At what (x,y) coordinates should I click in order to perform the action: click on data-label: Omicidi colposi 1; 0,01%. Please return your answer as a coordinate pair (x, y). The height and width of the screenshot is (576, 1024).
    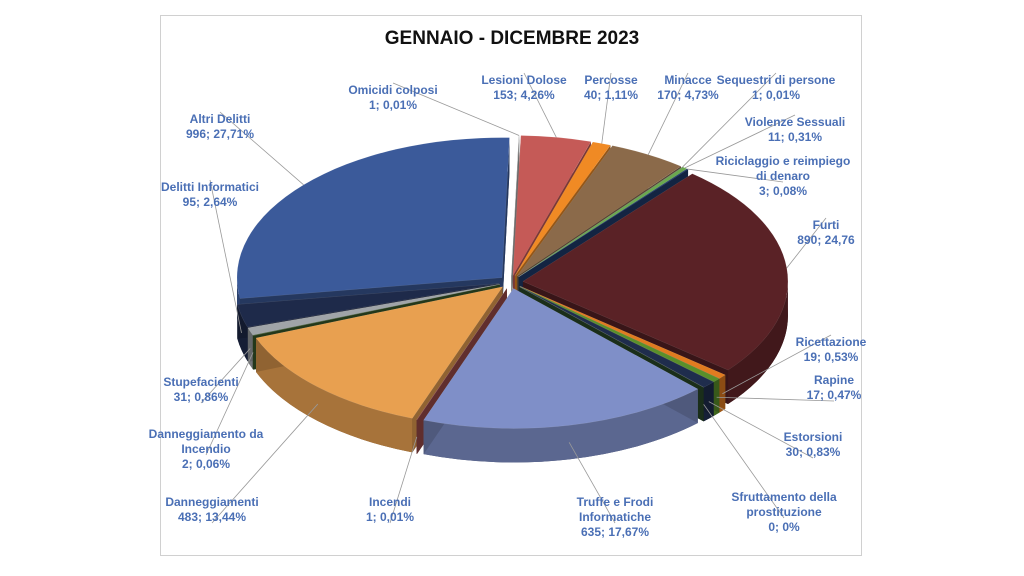
    Looking at the image, I should click on (393, 98).